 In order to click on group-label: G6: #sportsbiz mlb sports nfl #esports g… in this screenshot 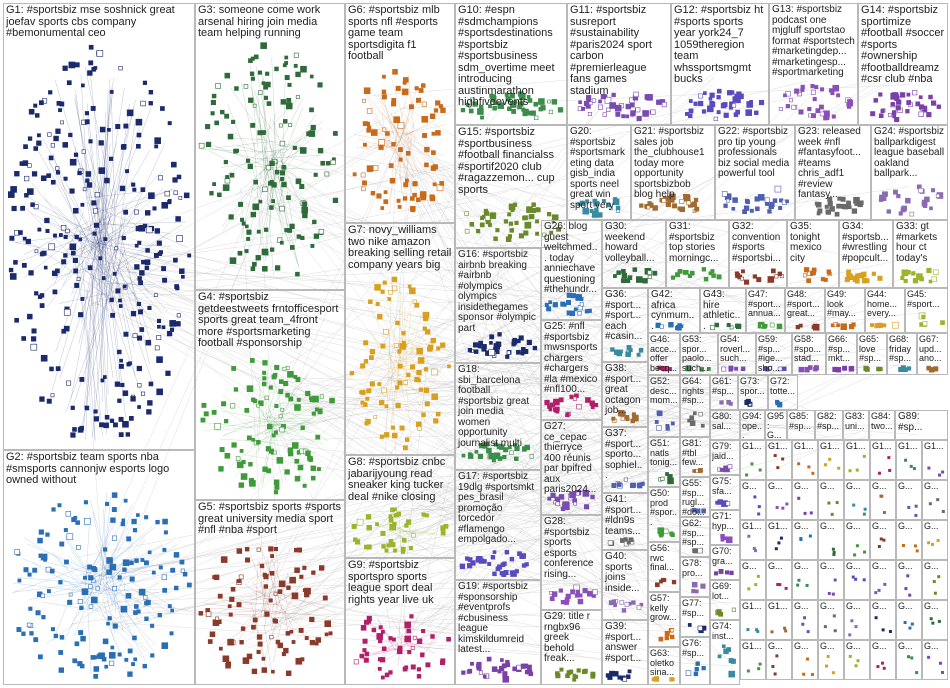, I will do `click(394, 33)`.